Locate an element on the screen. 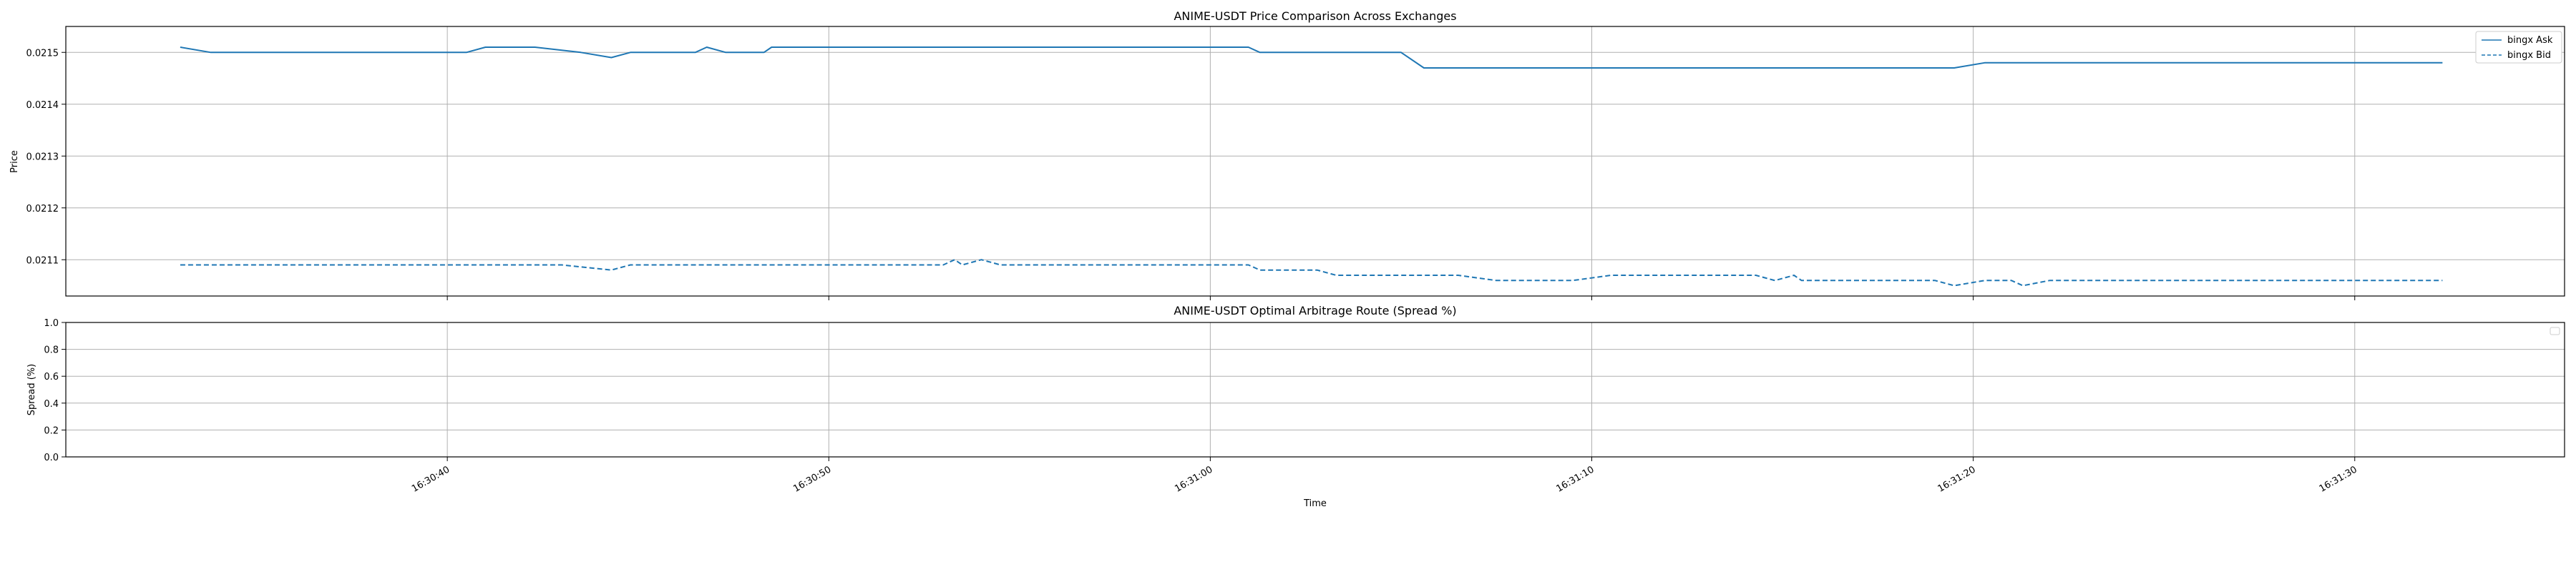 The image size is (2576, 572). y-tick-label: 0.0215 is located at coordinates (42, 53).